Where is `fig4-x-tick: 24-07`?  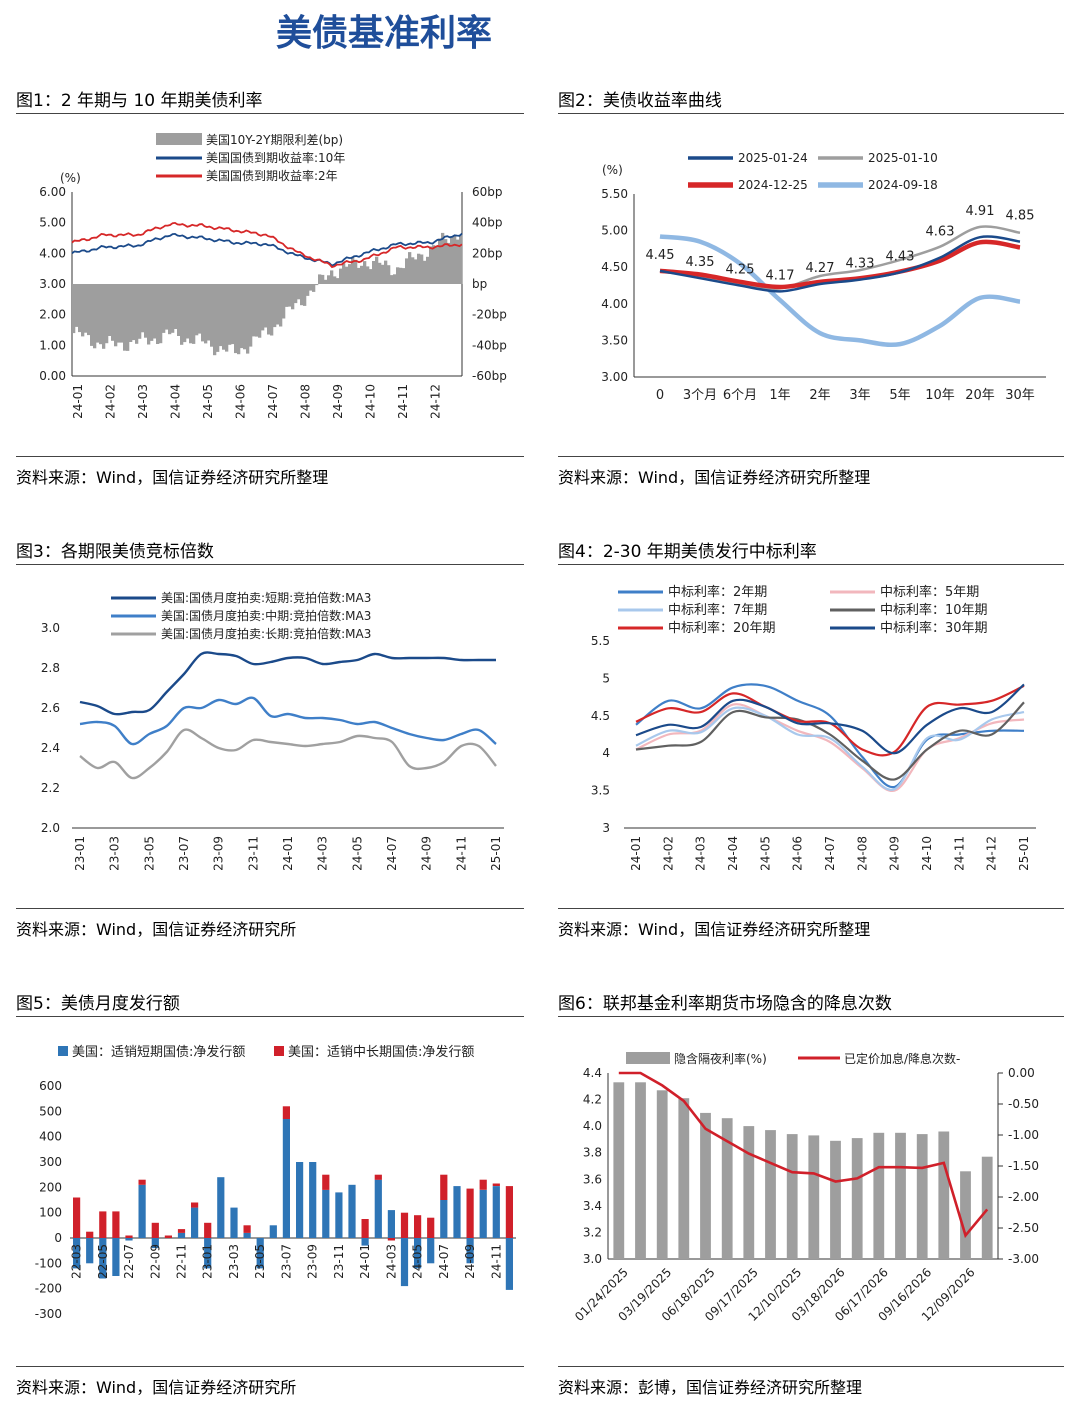
fig4-x-tick: 24-07 is located at coordinates (830, 853).